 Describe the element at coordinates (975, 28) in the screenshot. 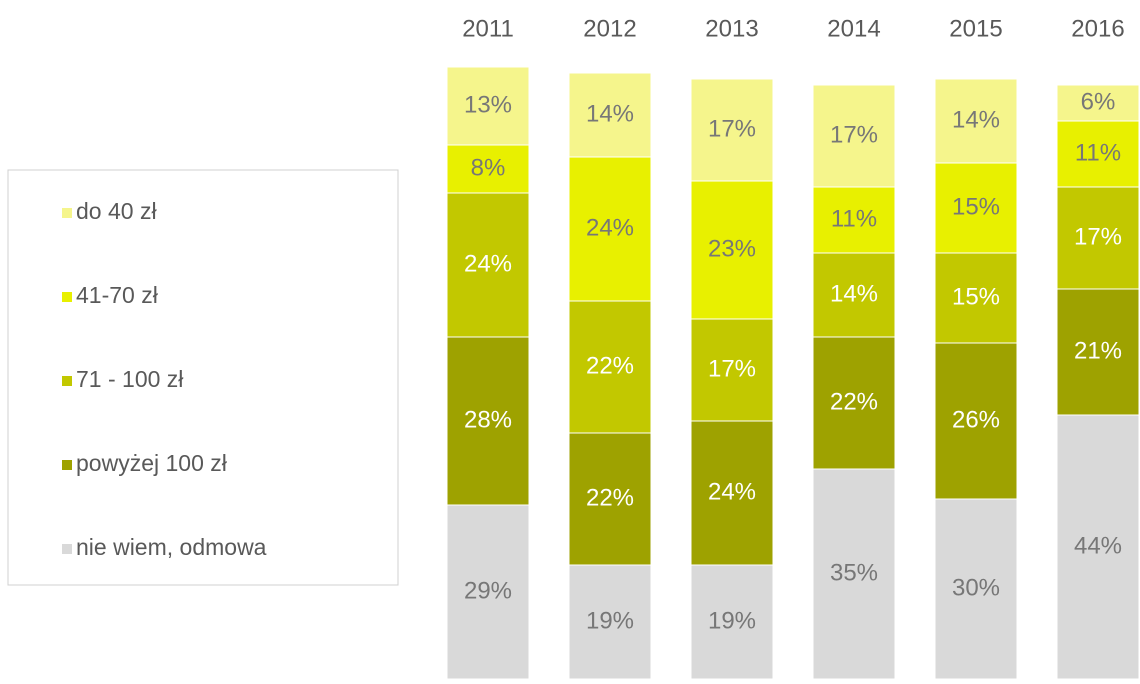

I see `x-tick-label: 2015` at that location.